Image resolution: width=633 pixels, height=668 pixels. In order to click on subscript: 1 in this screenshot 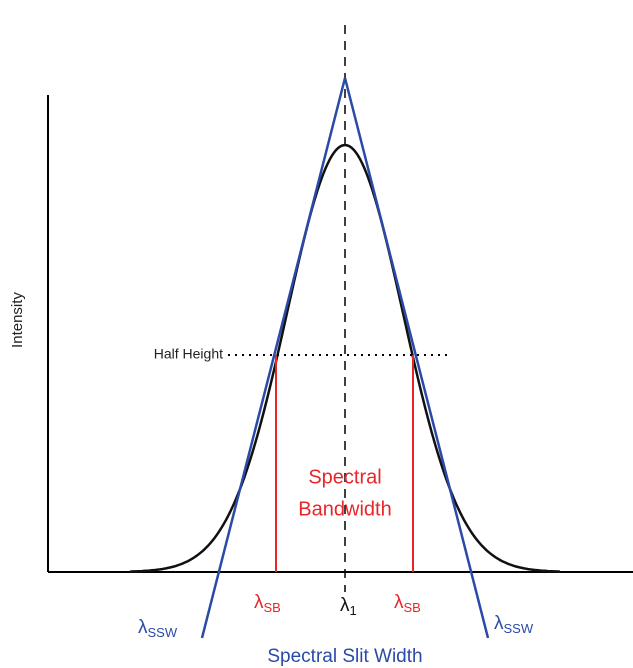, I will do `click(353, 610)`.